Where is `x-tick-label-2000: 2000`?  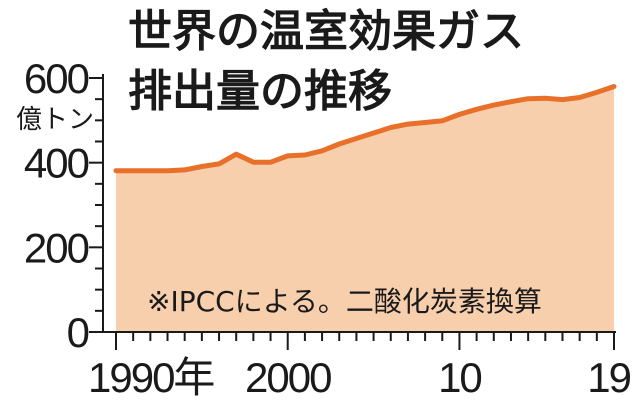
x-tick-label-2000: 2000 is located at coordinates (288, 377).